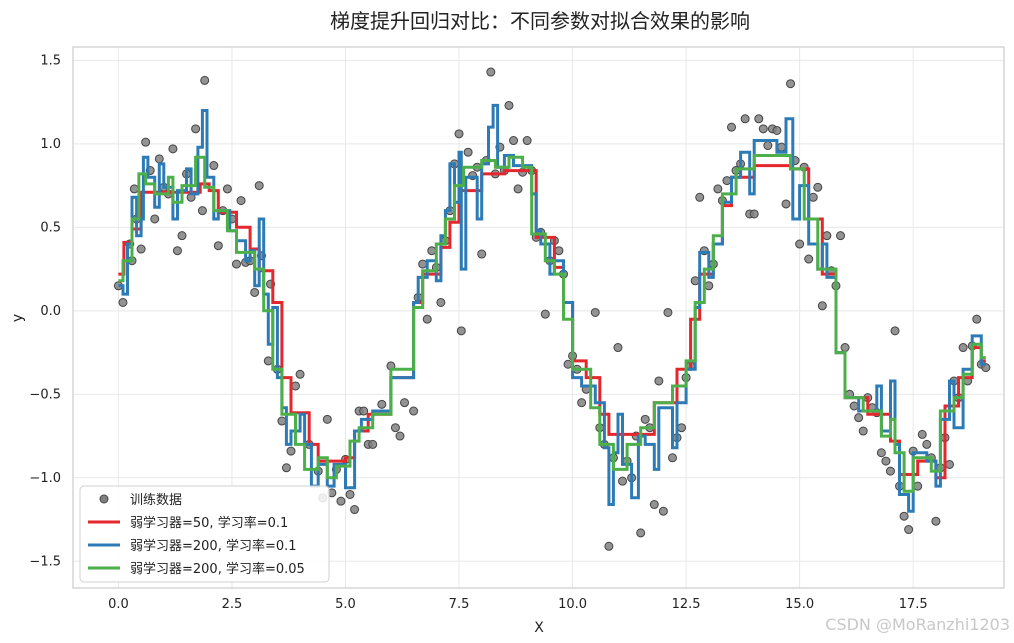 The image size is (1014, 643). Describe the element at coordinates (799, 604) in the screenshot. I see `x-tick-label: 15.0` at that location.